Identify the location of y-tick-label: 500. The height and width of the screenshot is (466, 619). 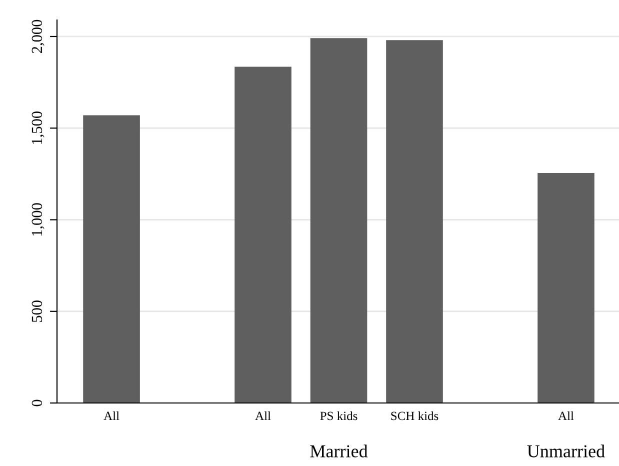
(37, 311).